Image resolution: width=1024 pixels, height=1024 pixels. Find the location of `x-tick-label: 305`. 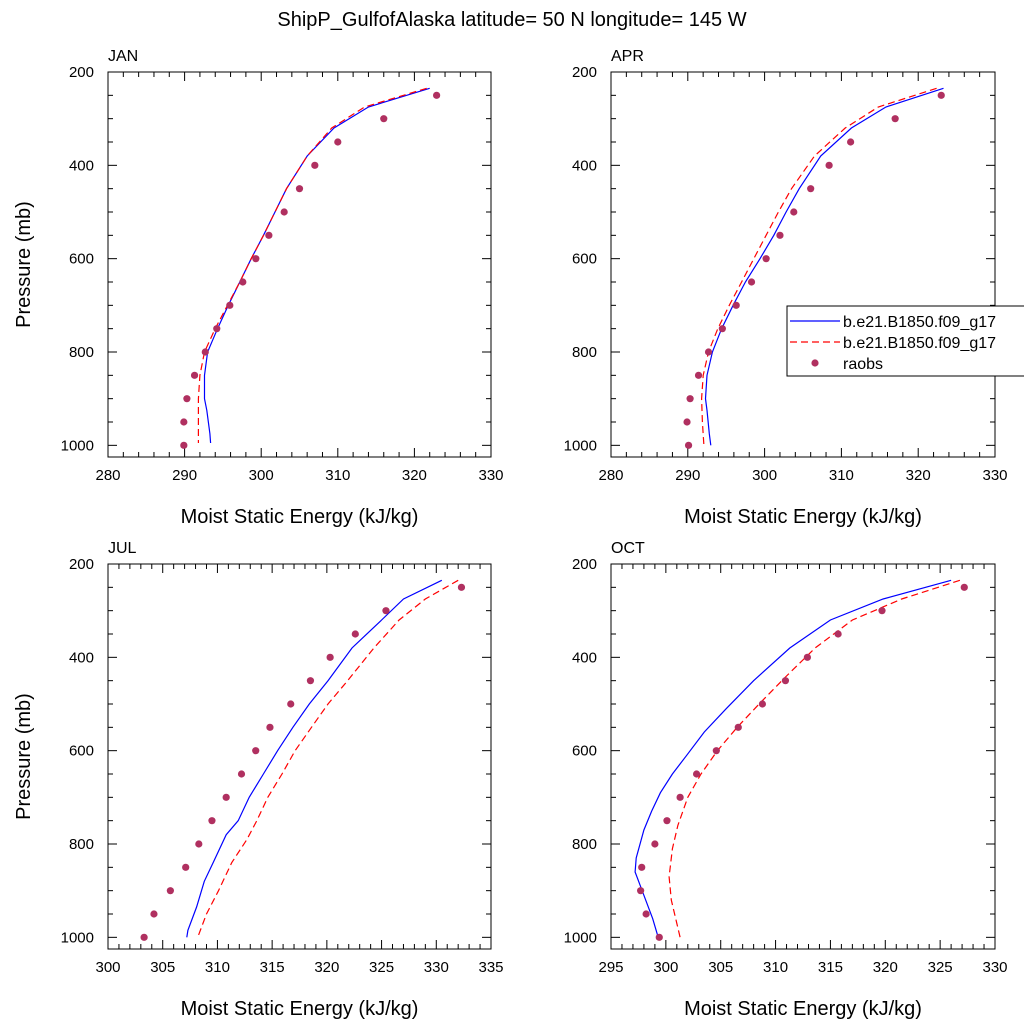

x-tick-label: 305 is located at coordinates (162, 967).